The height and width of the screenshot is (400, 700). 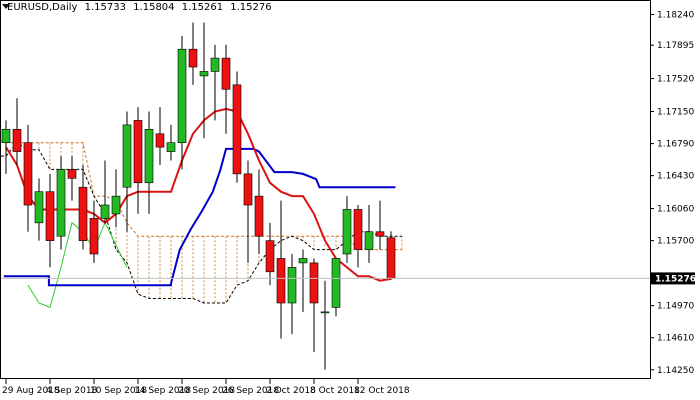 I want to click on x-tick-label: 29 Aug 2018, so click(x=31, y=391).